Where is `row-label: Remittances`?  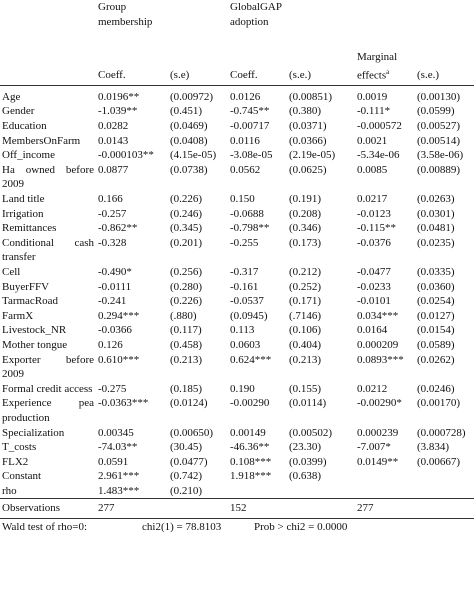
row-label: Remittances is located at coordinates (29, 228).